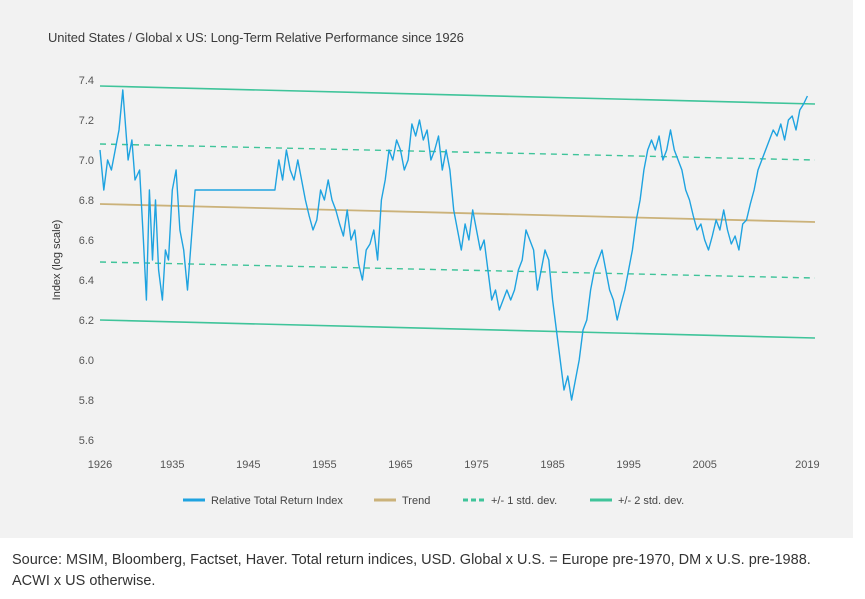 This screenshot has width=865, height=599. What do you see at coordinates (277, 501) in the screenshot?
I see `legend-label-relative: Relative Total Return Index` at bounding box center [277, 501].